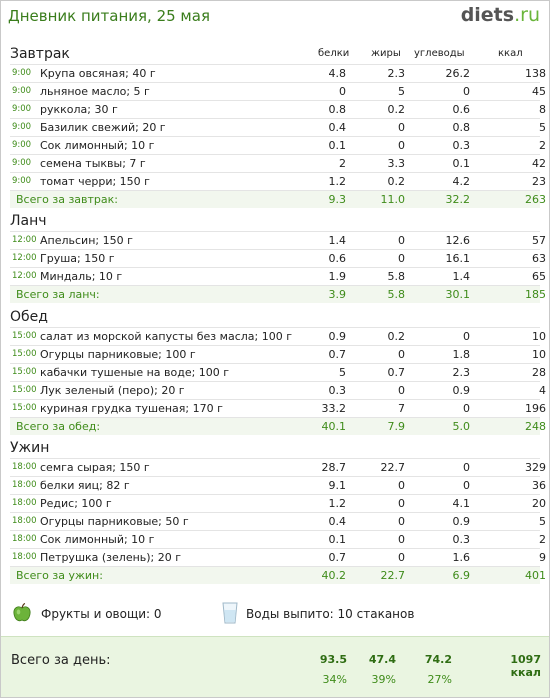  What do you see at coordinates (542, 390) in the screenshot?
I see `kcal-value: 4` at bounding box center [542, 390].